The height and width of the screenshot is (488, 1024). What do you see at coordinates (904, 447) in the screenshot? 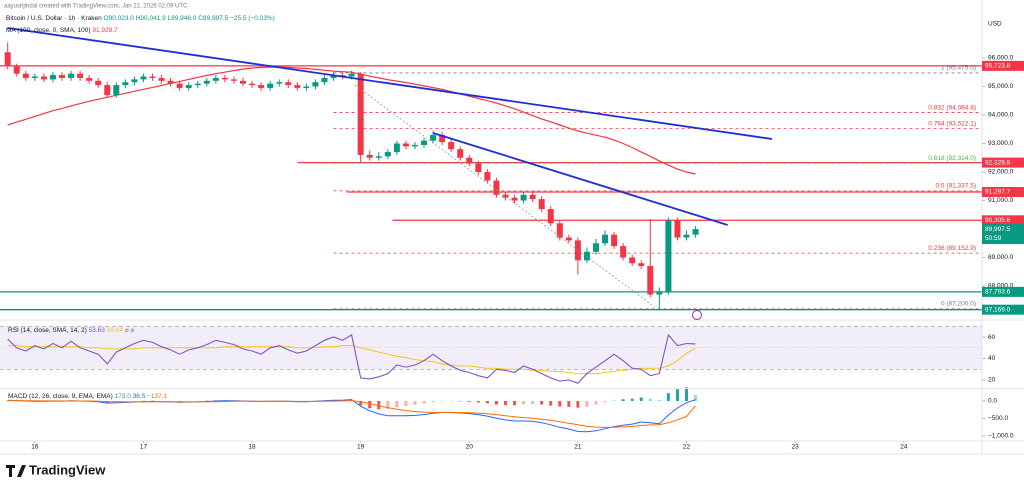
I see `x-tick-label: 24` at bounding box center [904, 447].